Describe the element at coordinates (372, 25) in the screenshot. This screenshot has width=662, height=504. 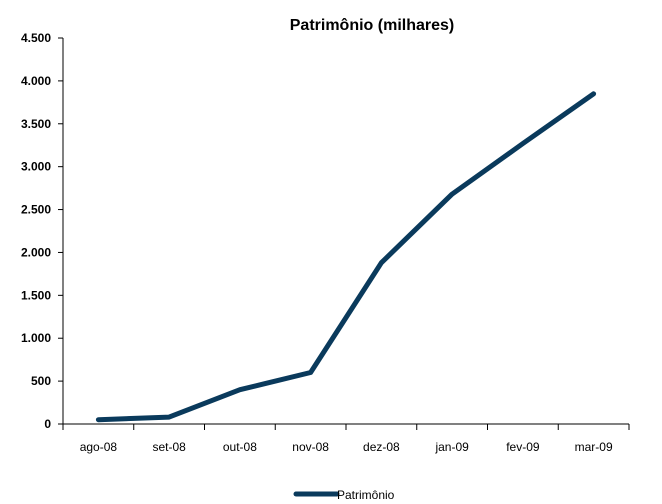
I see `chart-title: Patrimônio (milhares)` at that location.